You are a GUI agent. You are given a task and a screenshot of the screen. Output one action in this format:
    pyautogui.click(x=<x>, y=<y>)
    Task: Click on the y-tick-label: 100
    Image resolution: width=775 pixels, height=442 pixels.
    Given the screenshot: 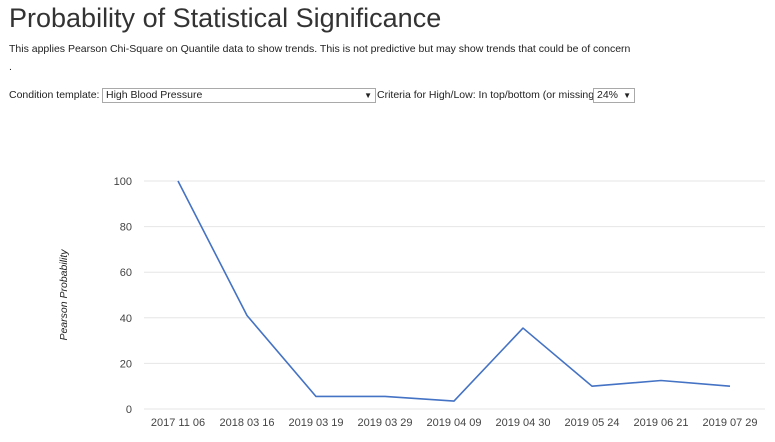 What is the action you would take?
    pyautogui.click(x=123, y=182)
    